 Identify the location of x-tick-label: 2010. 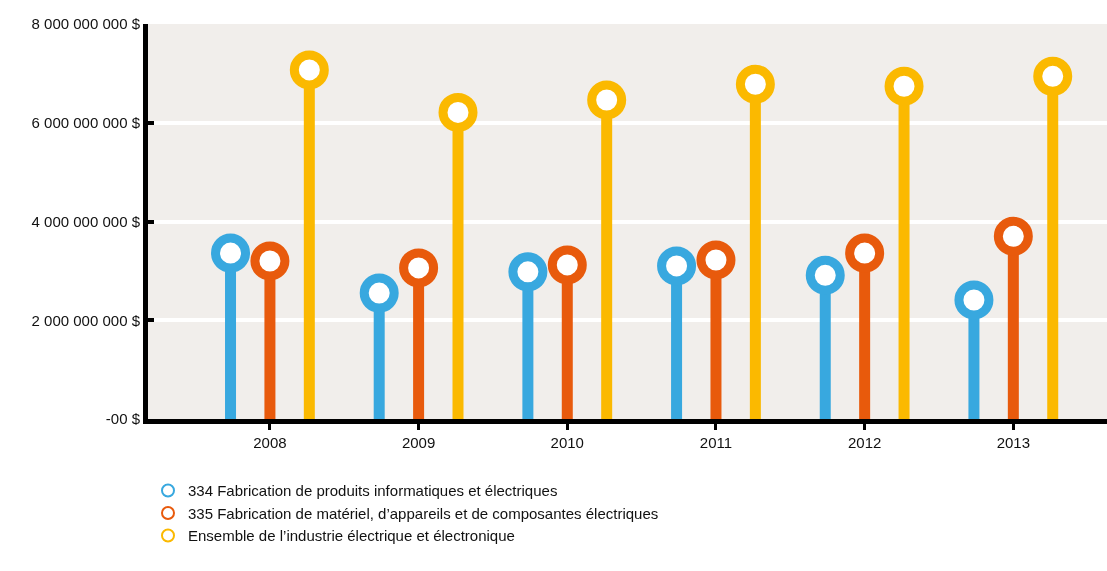
(567, 442).